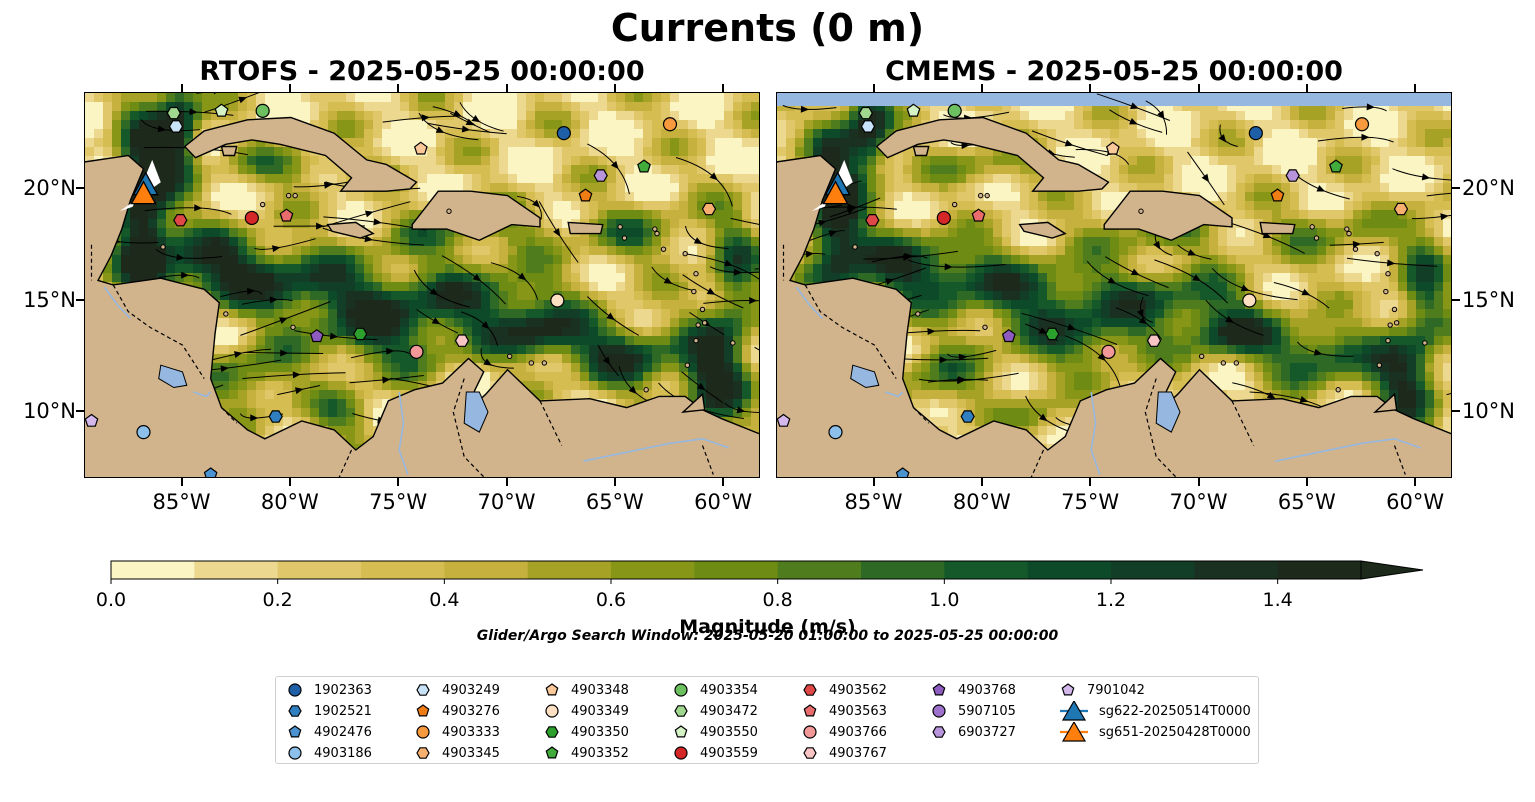 The width and height of the screenshot is (1535, 802). What do you see at coordinates (1385, 403) in the screenshot?
I see `land-trinidad` at bounding box center [1385, 403].